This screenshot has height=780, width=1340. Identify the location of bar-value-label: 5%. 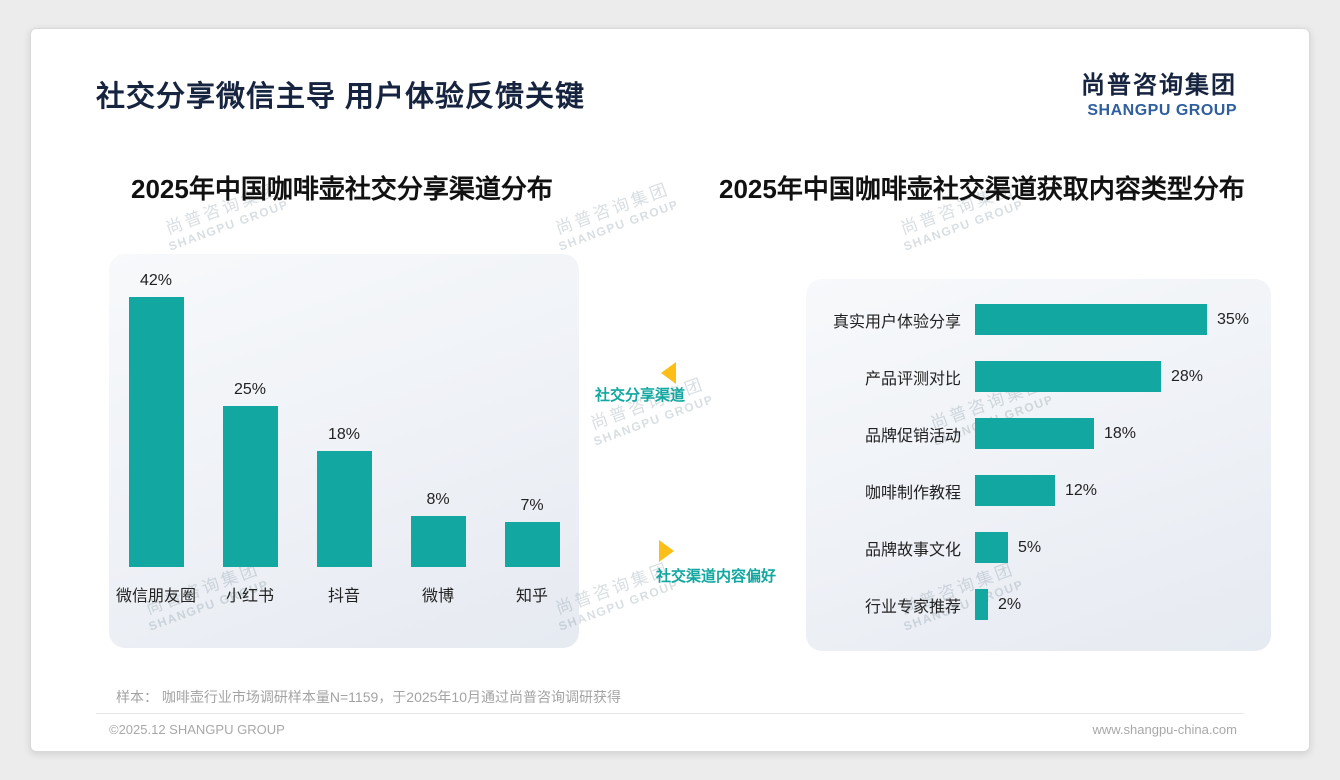
(1030, 547).